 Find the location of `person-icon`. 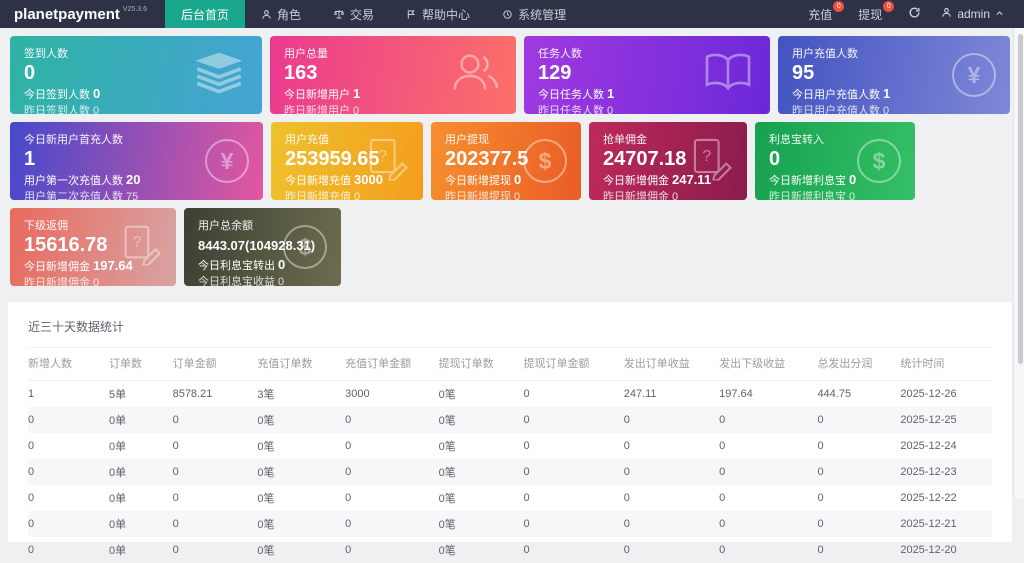

person-icon is located at coordinates (266, 14).